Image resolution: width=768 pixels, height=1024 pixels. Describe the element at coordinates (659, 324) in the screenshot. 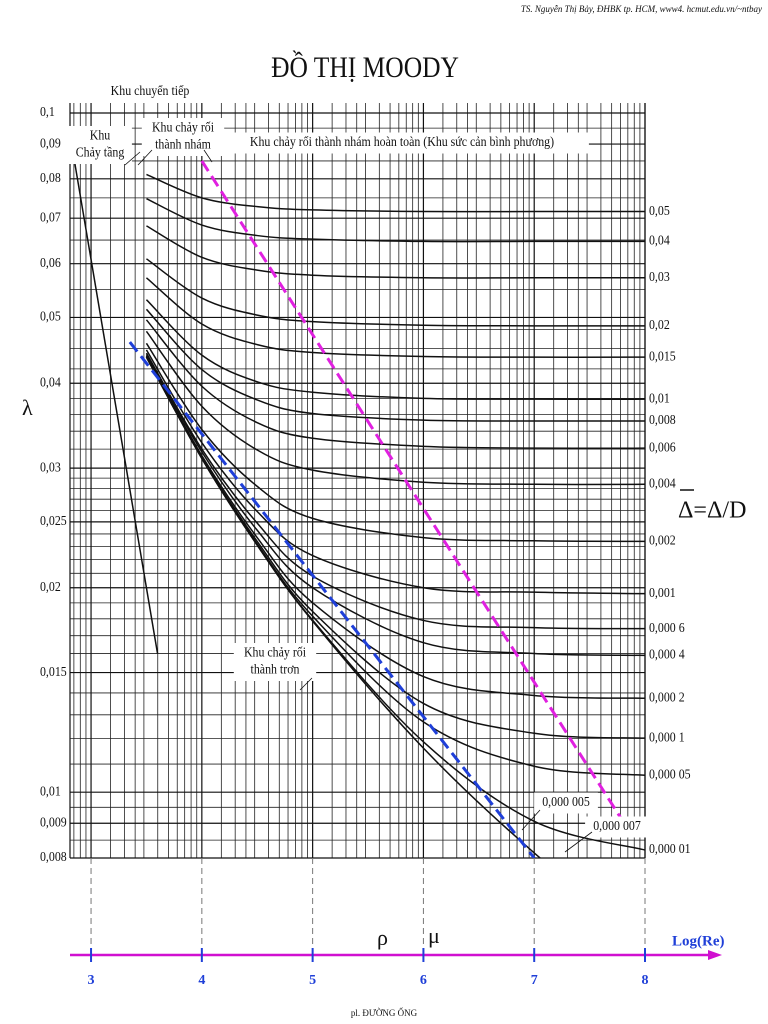

I see `curve-label: 0,02` at that location.